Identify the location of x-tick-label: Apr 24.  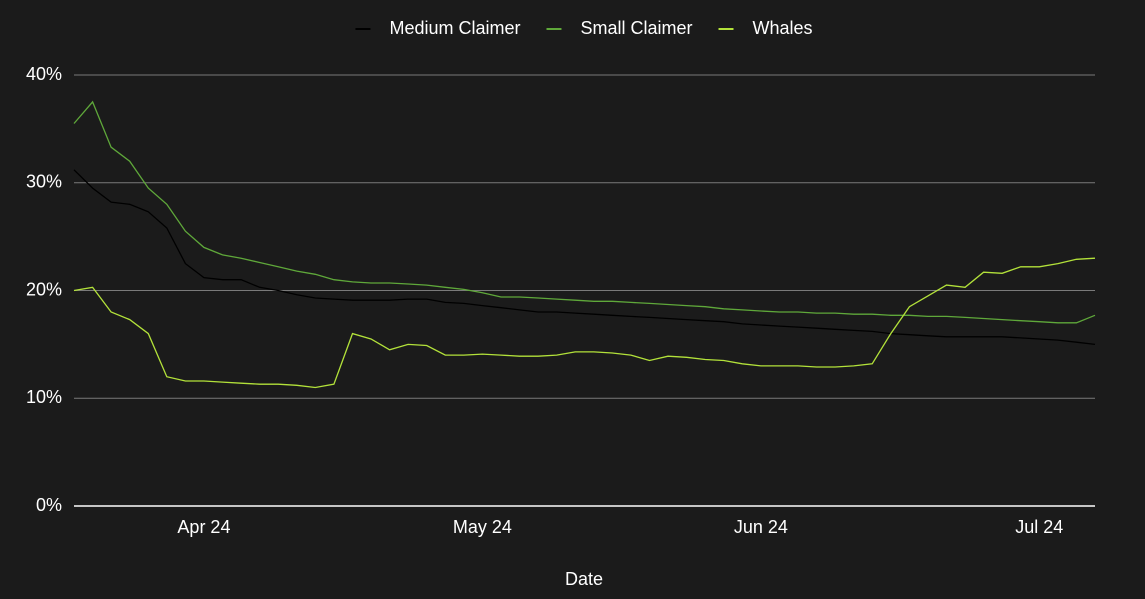
(203, 527).